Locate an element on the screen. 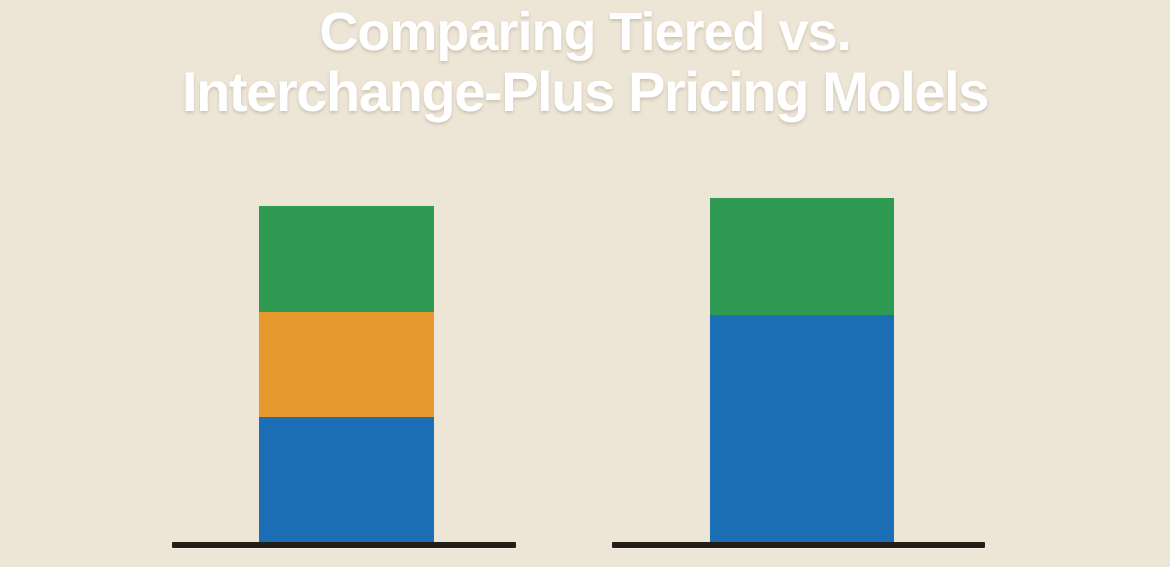  stacked-bar-interchange-plus-pricing is located at coordinates (802, 370).